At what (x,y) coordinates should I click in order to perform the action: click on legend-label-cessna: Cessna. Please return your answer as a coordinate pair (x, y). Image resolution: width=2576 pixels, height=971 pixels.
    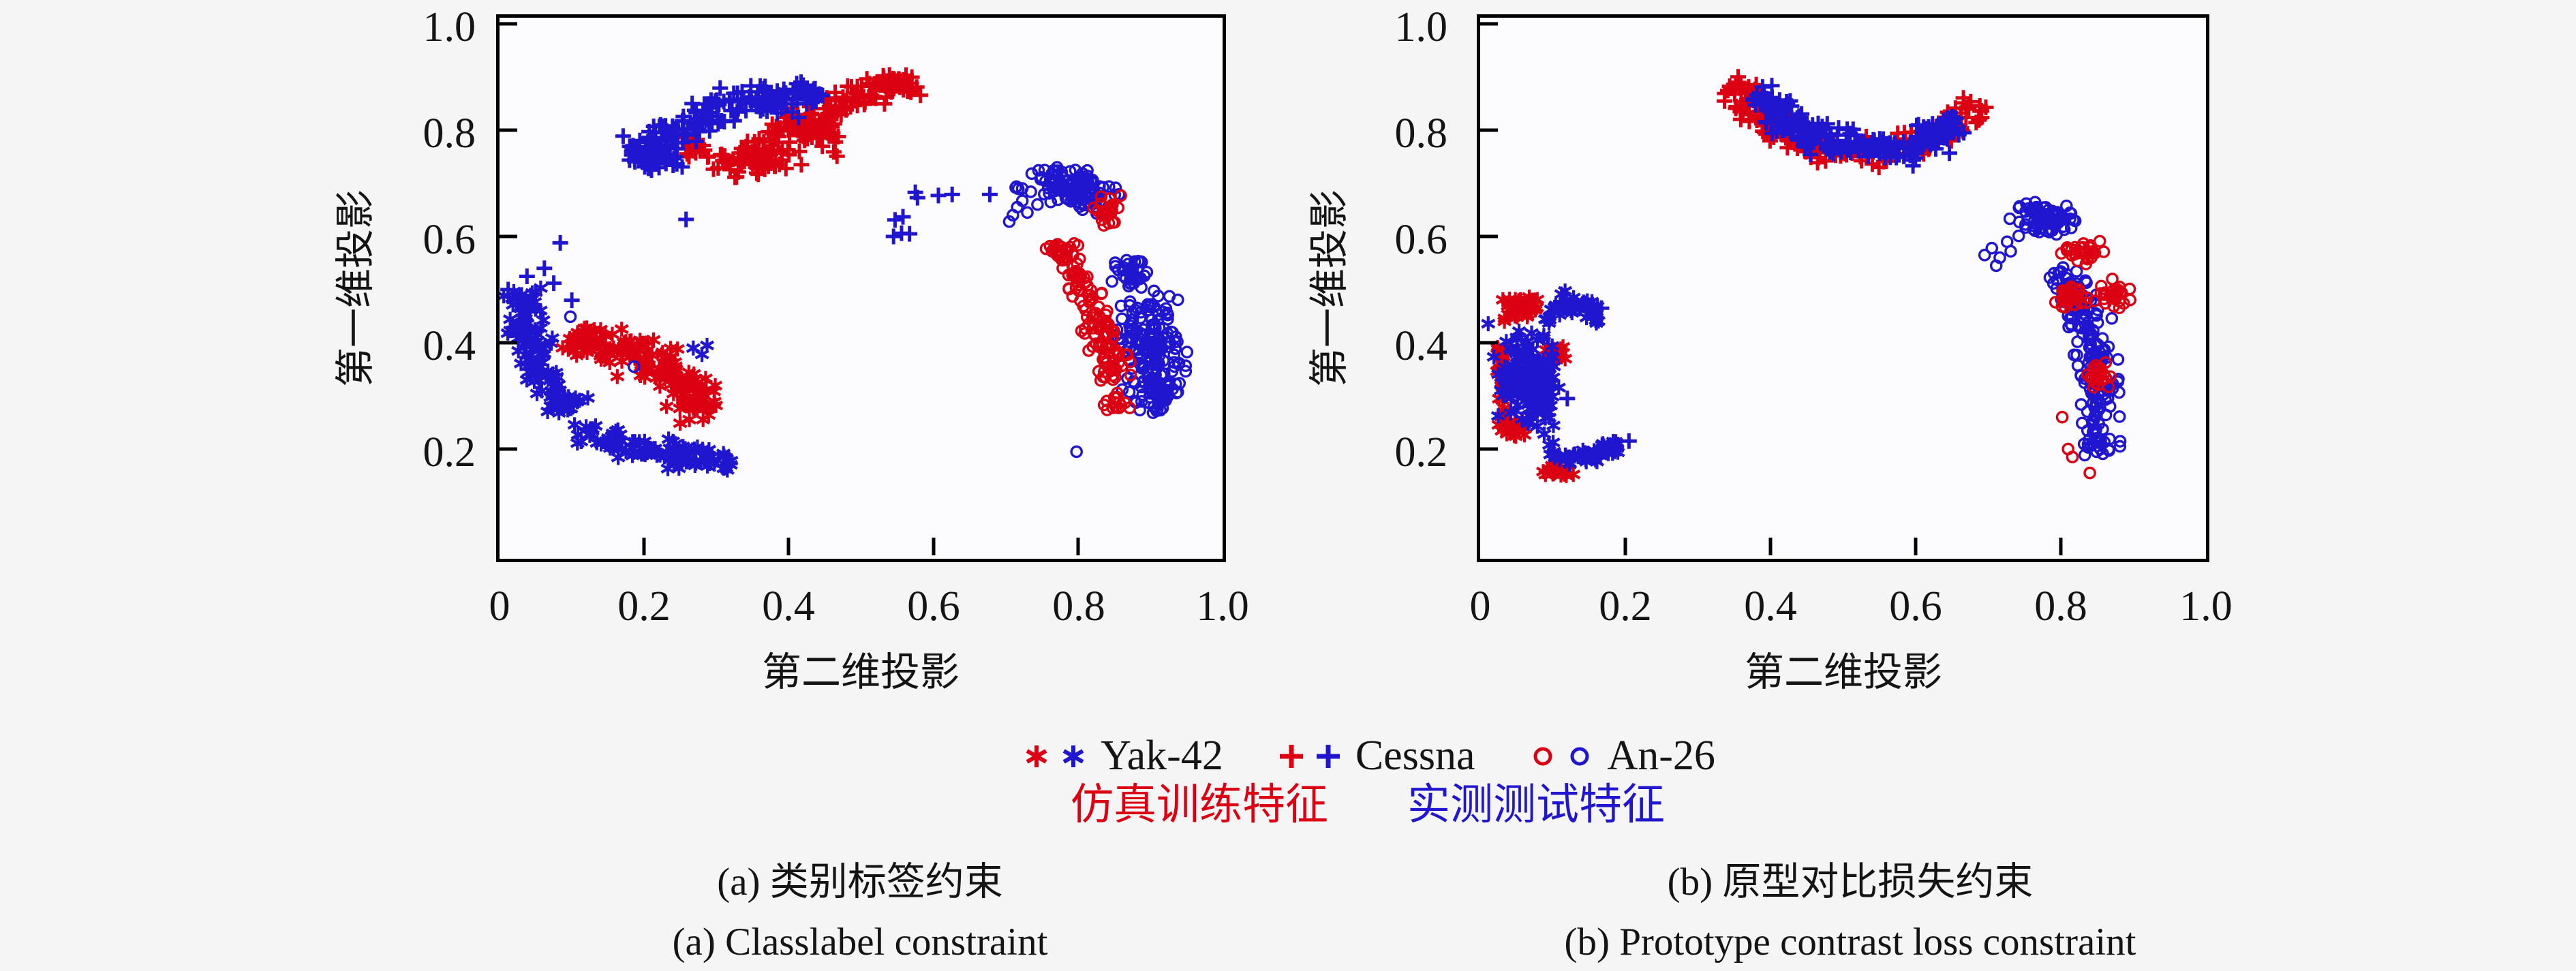
    Looking at the image, I should click on (1415, 756).